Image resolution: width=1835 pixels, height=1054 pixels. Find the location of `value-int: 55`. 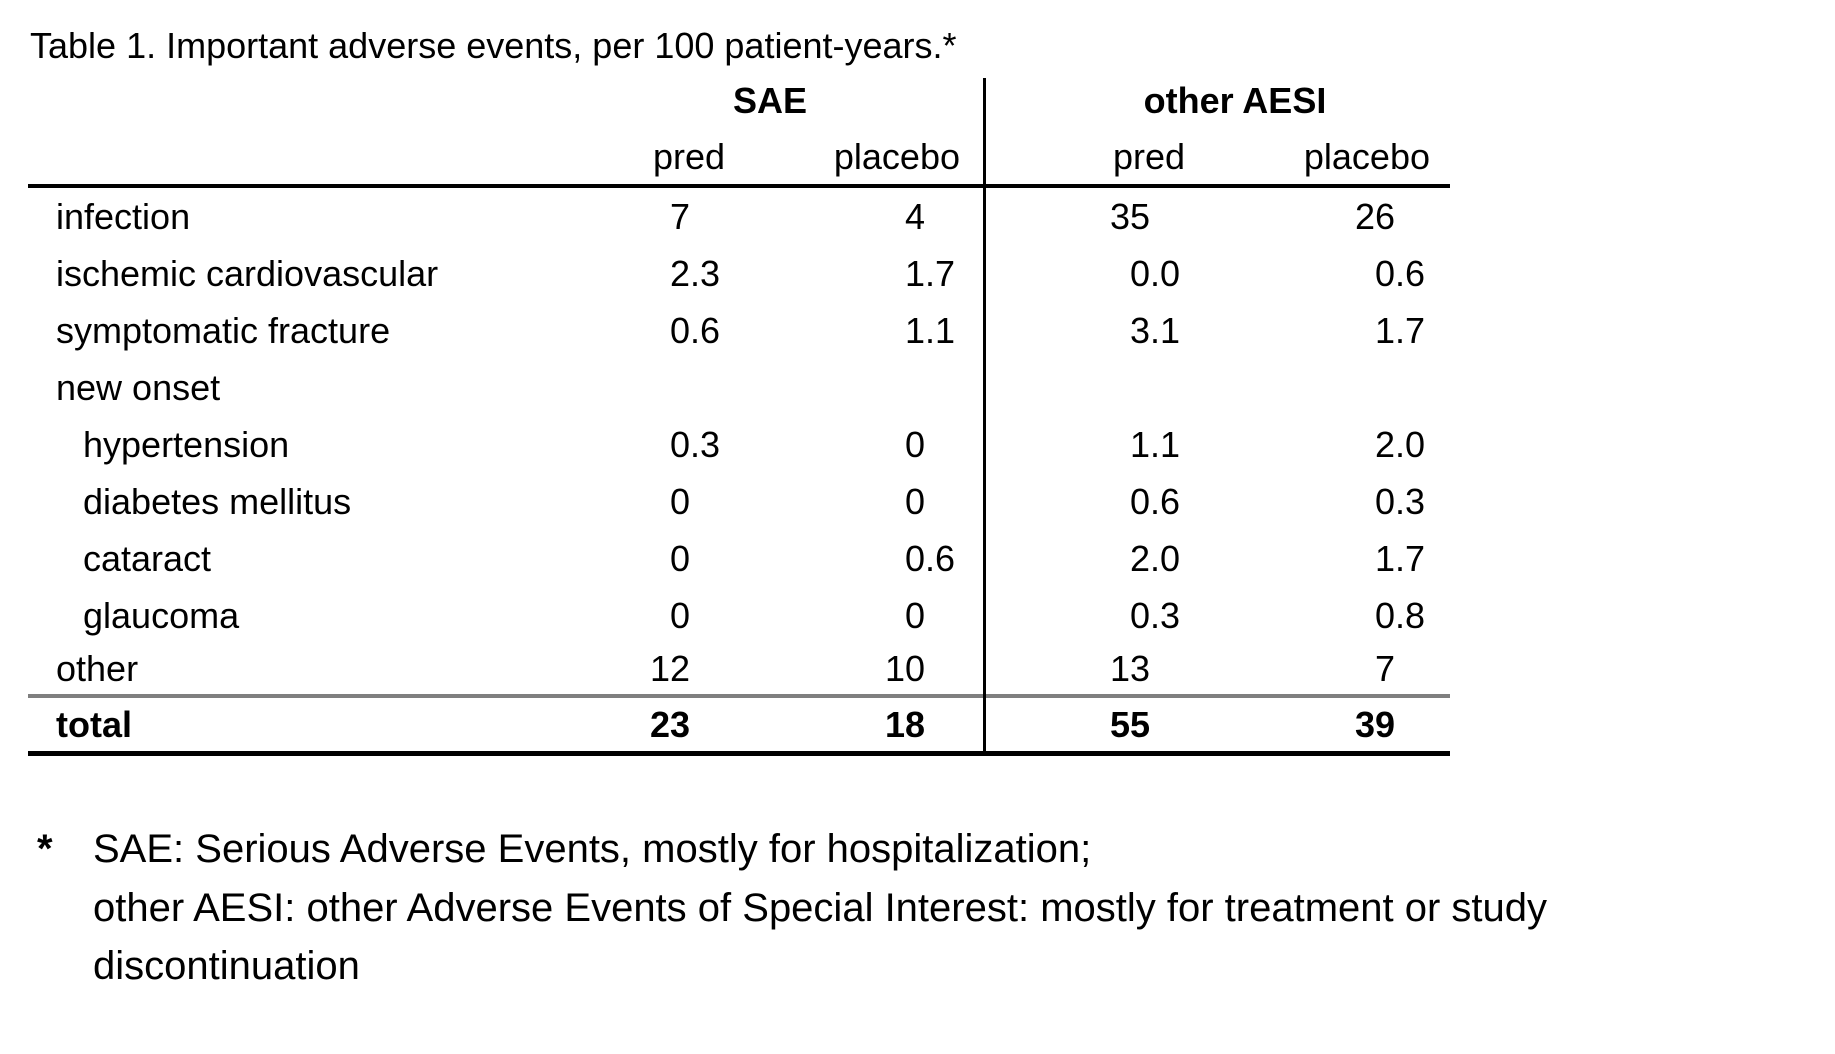

value-int: 55 is located at coordinates (1129, 724).